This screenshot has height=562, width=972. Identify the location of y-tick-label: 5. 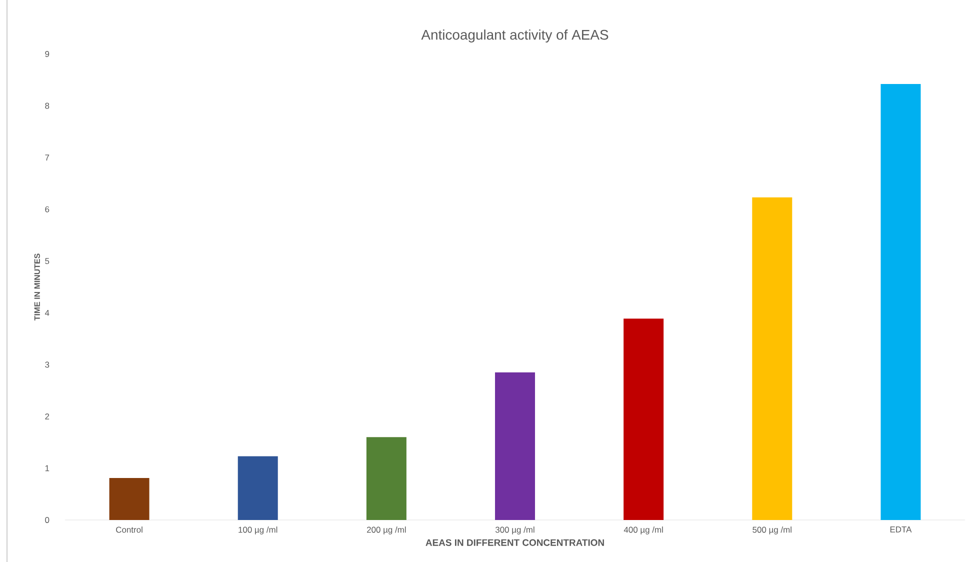
(47, 261).